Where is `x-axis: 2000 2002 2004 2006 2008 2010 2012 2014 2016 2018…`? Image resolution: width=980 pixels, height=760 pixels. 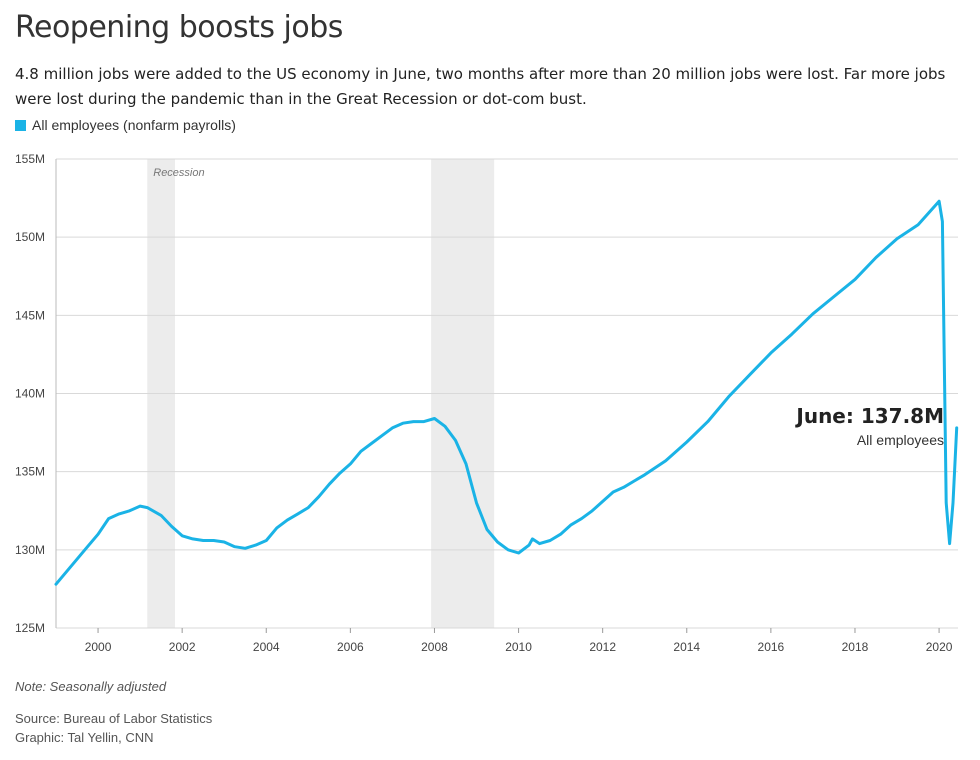 x-axis: 2000 2002 2004 2006 2008 2010 2012 2014 2016 2018… is located at coordinates (519, 641).